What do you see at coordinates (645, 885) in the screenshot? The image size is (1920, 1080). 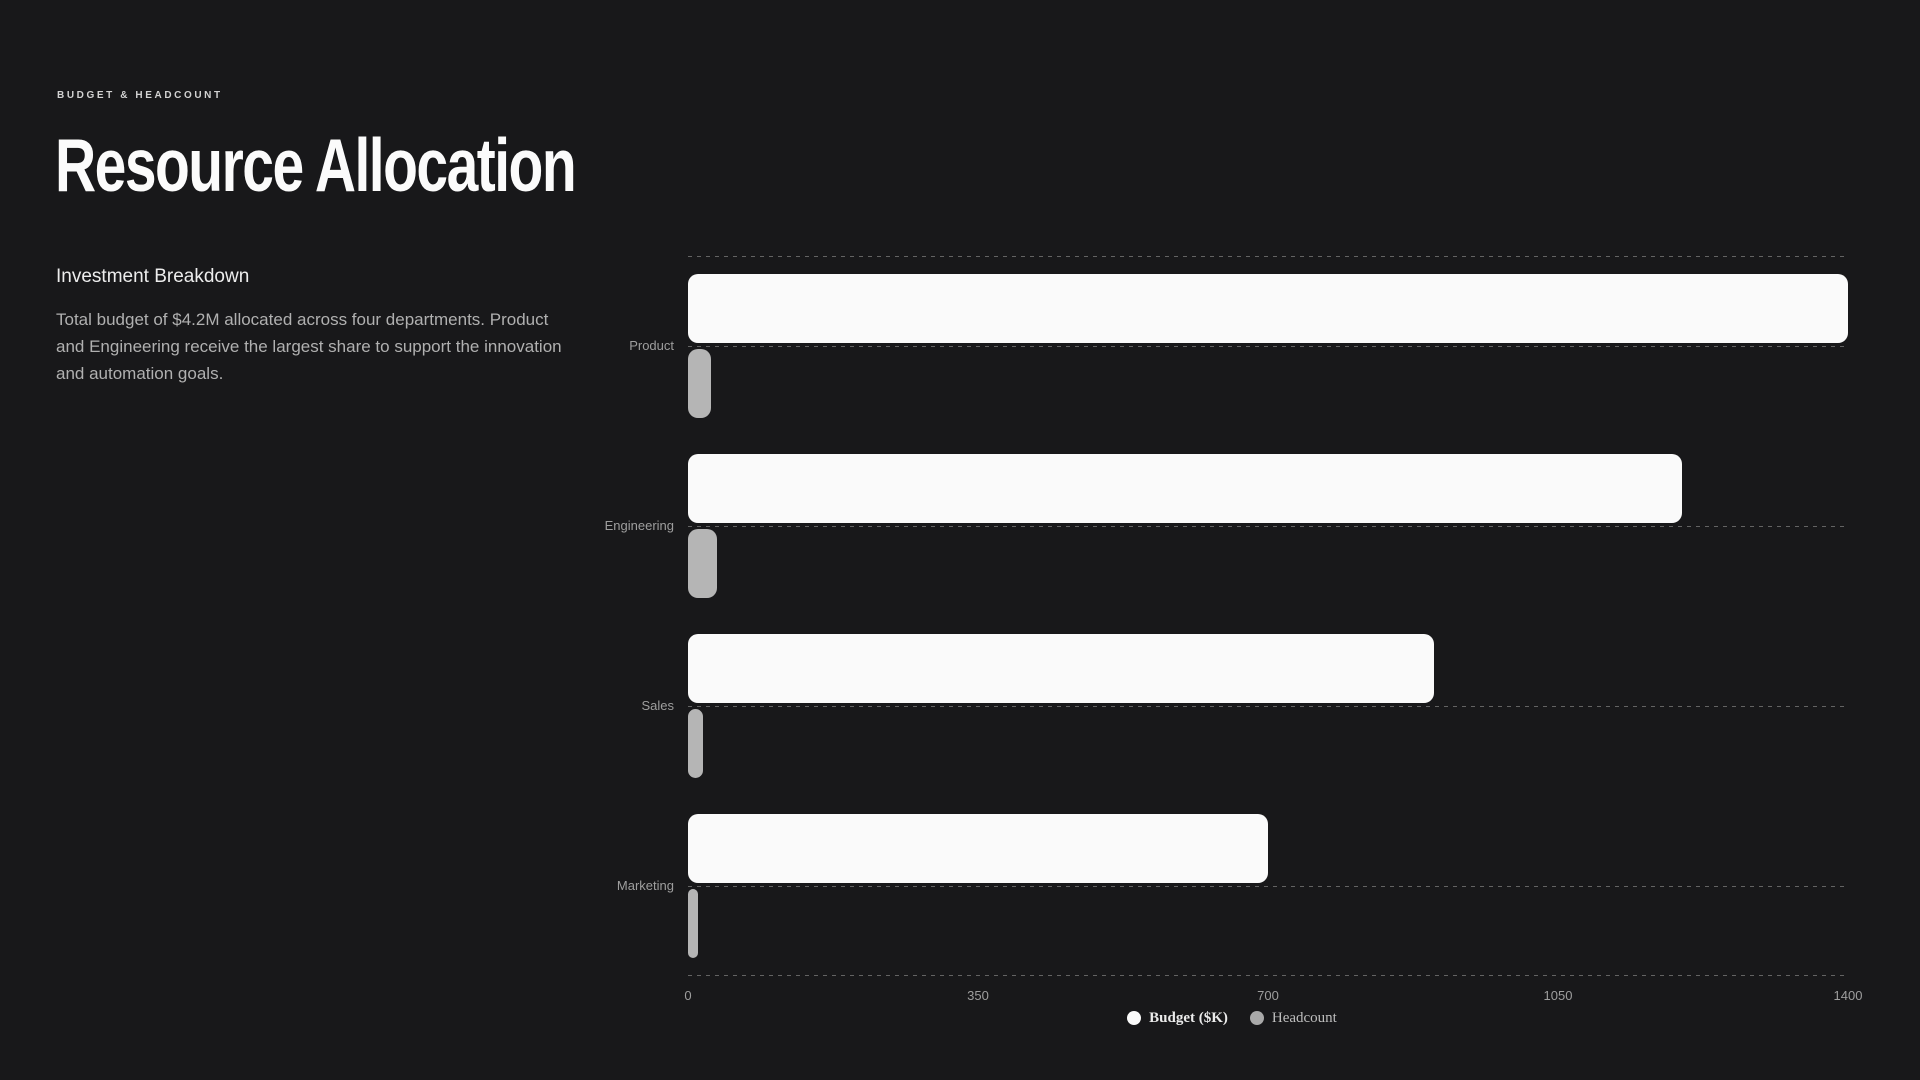 I see `category-label-marketing: Marketing` at bounding box center [645, 885].